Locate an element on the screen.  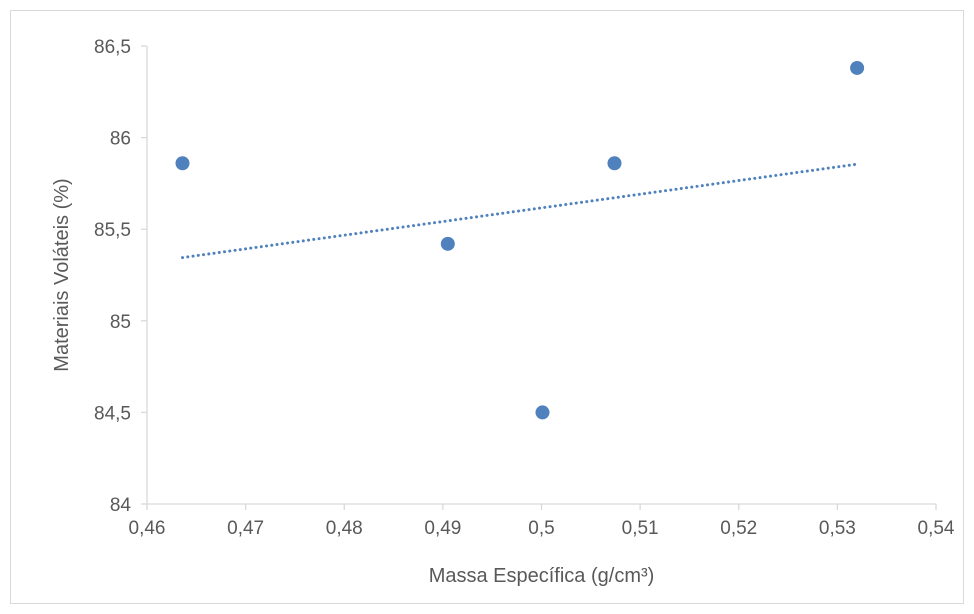
x-tick-label: 0,5 is located at coordinates (541, 528).